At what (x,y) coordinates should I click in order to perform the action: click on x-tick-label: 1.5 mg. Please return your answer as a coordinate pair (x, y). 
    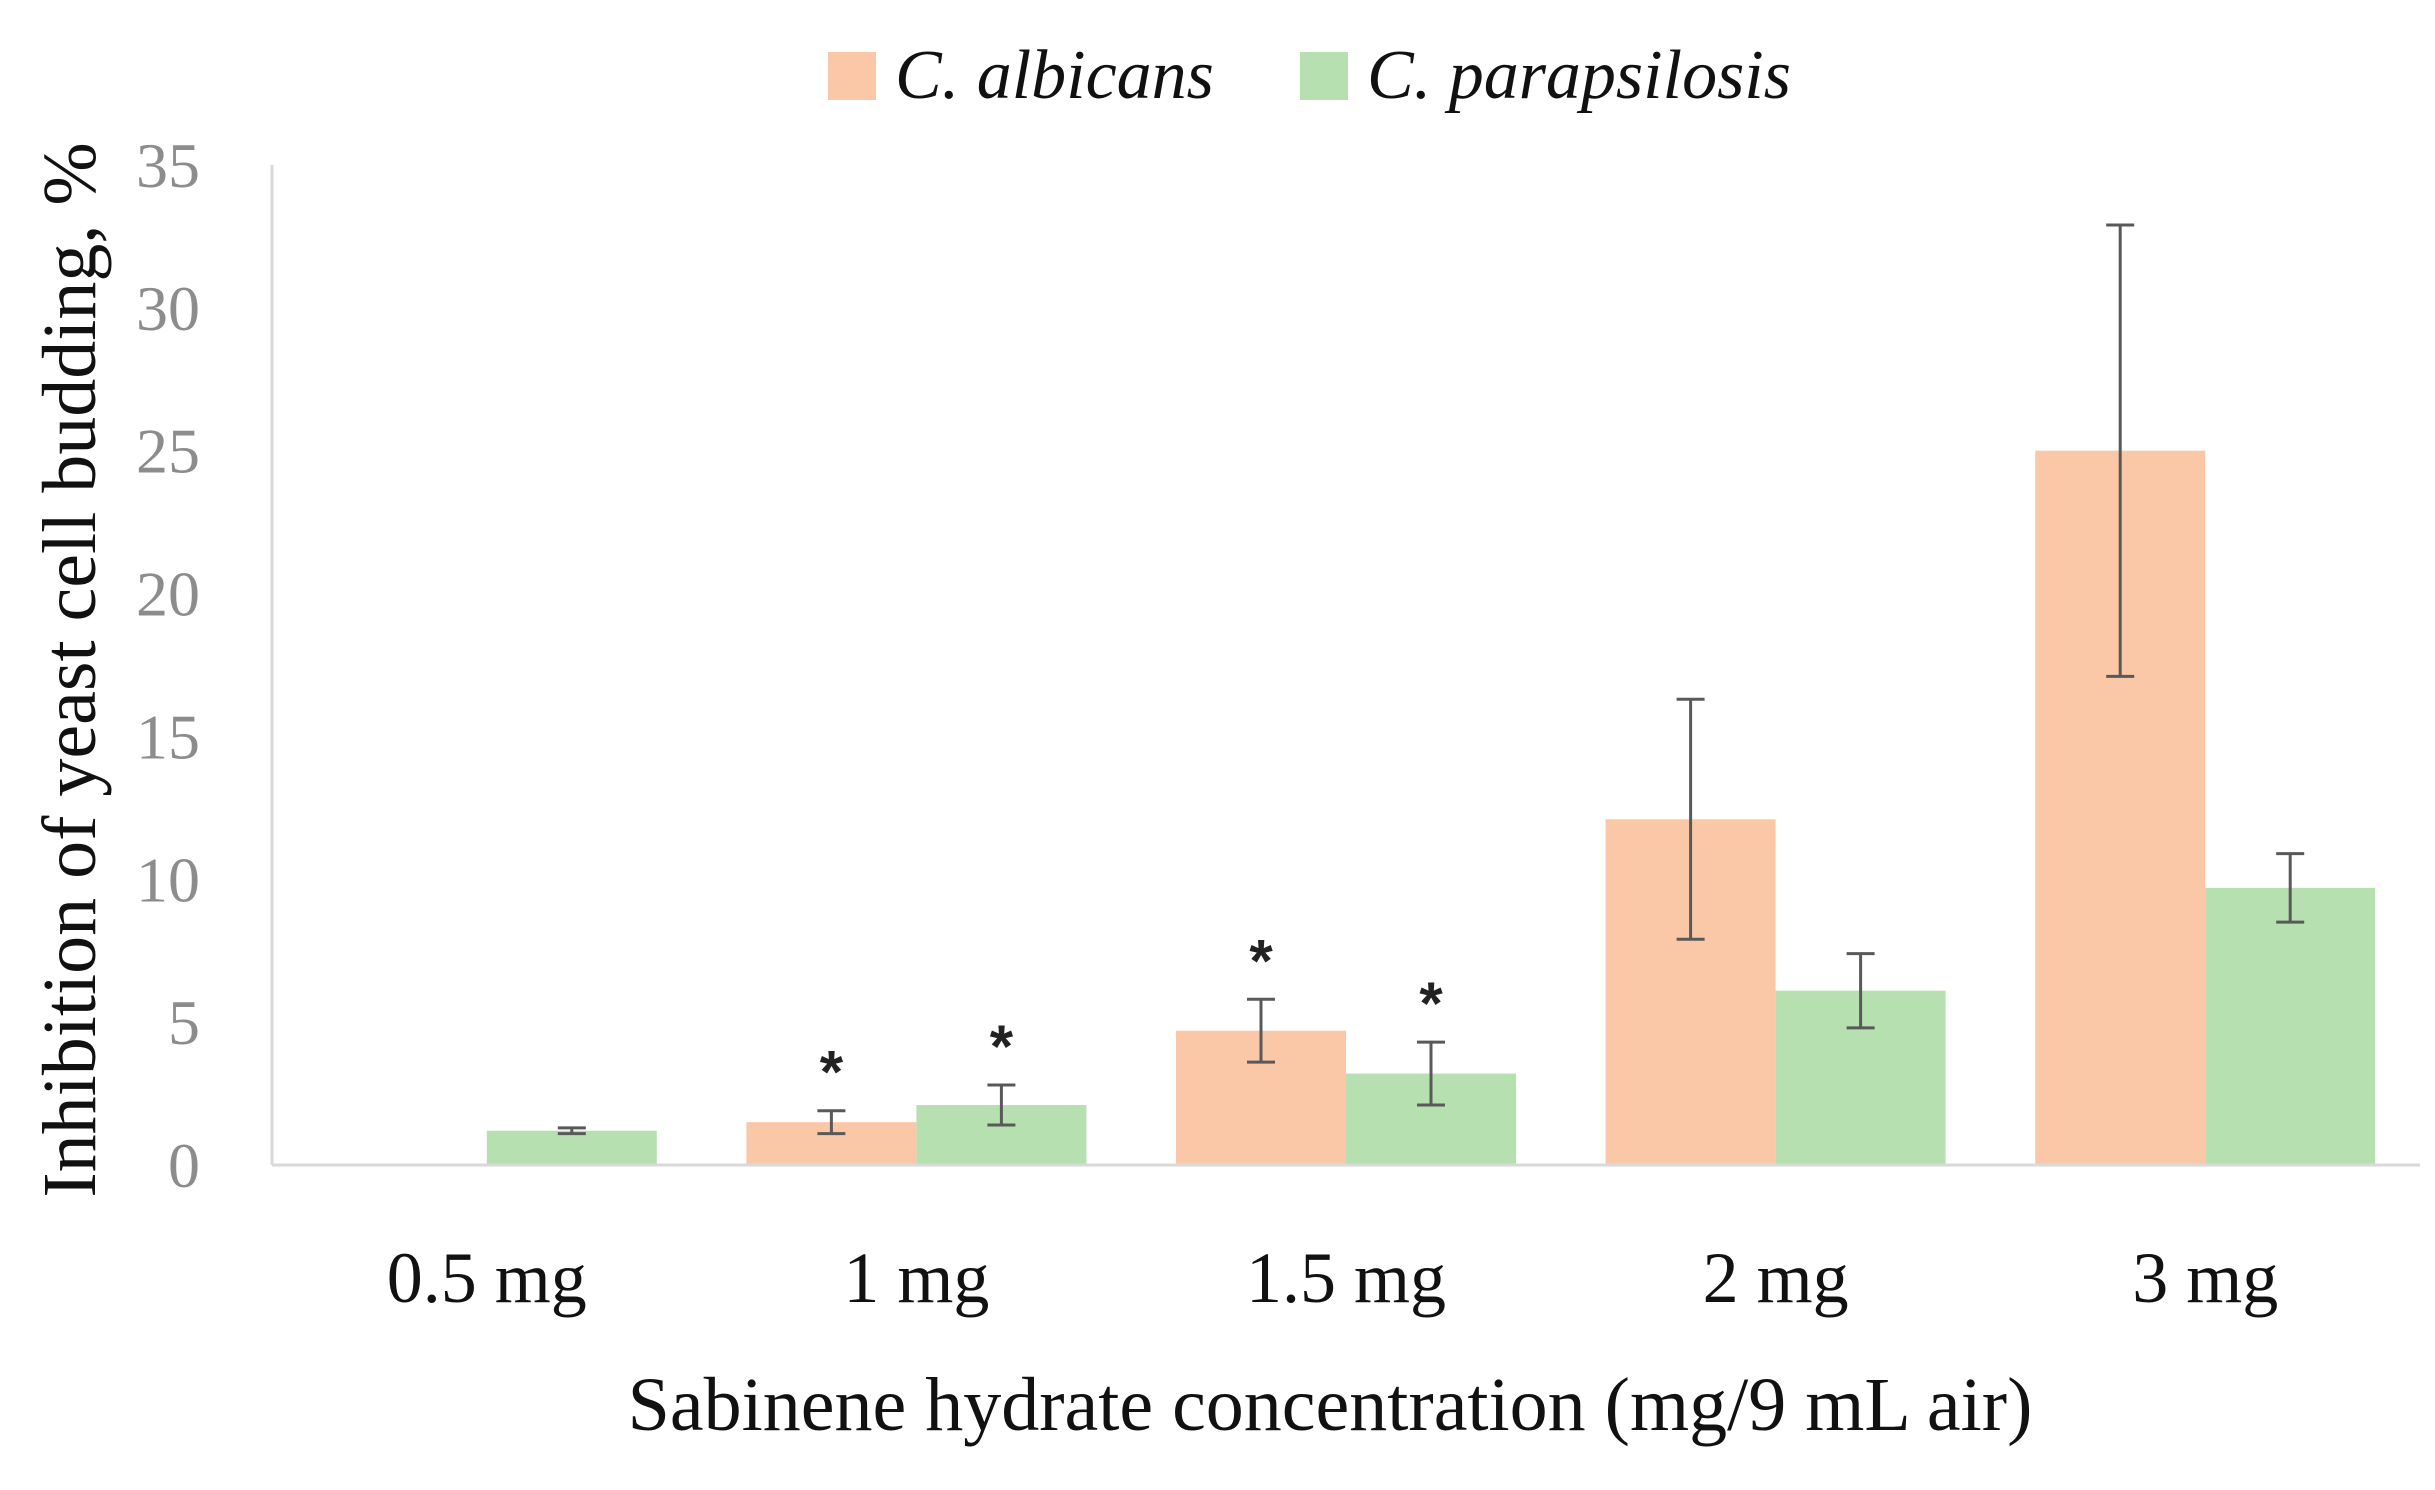
    Looking at the image, I should click on (1346, 1278).